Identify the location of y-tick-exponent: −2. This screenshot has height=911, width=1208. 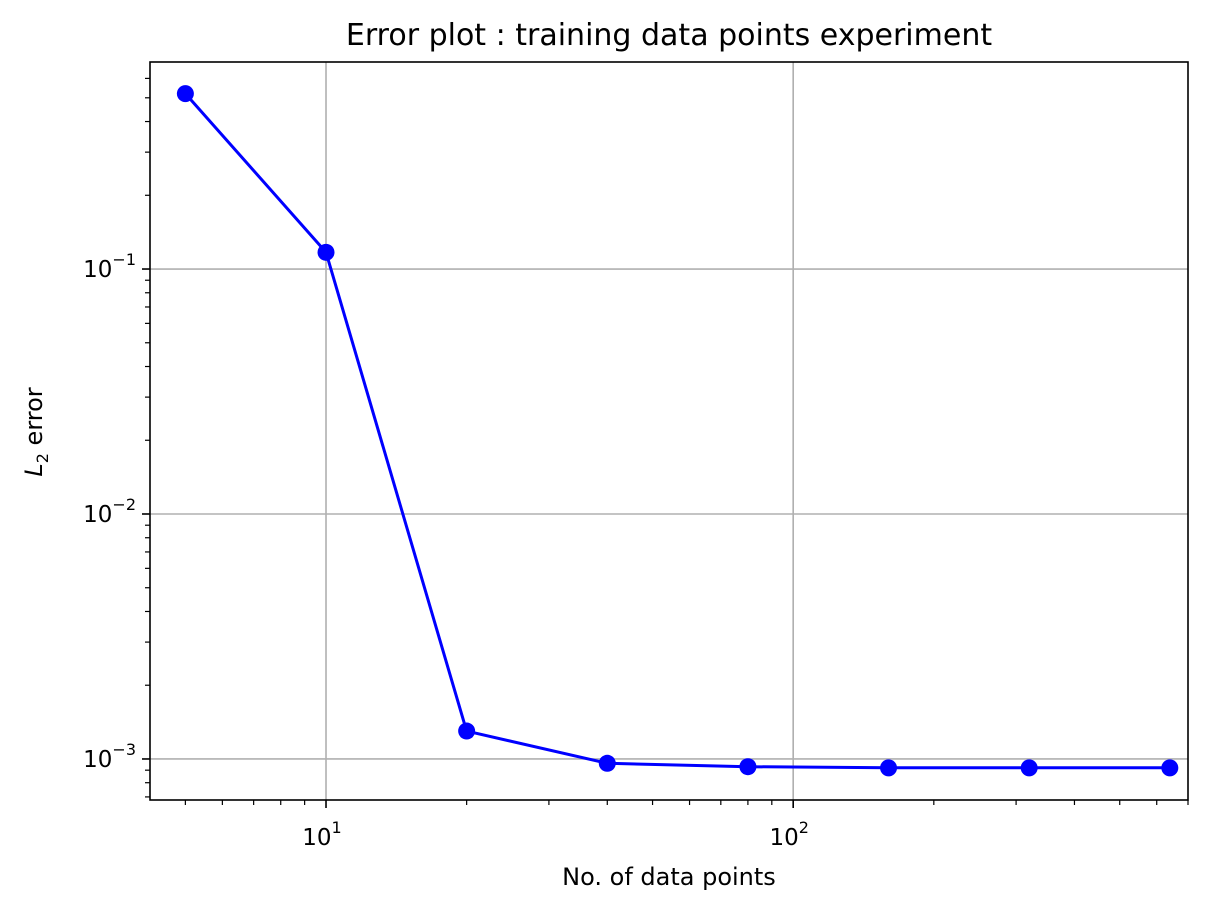
(124, 504).